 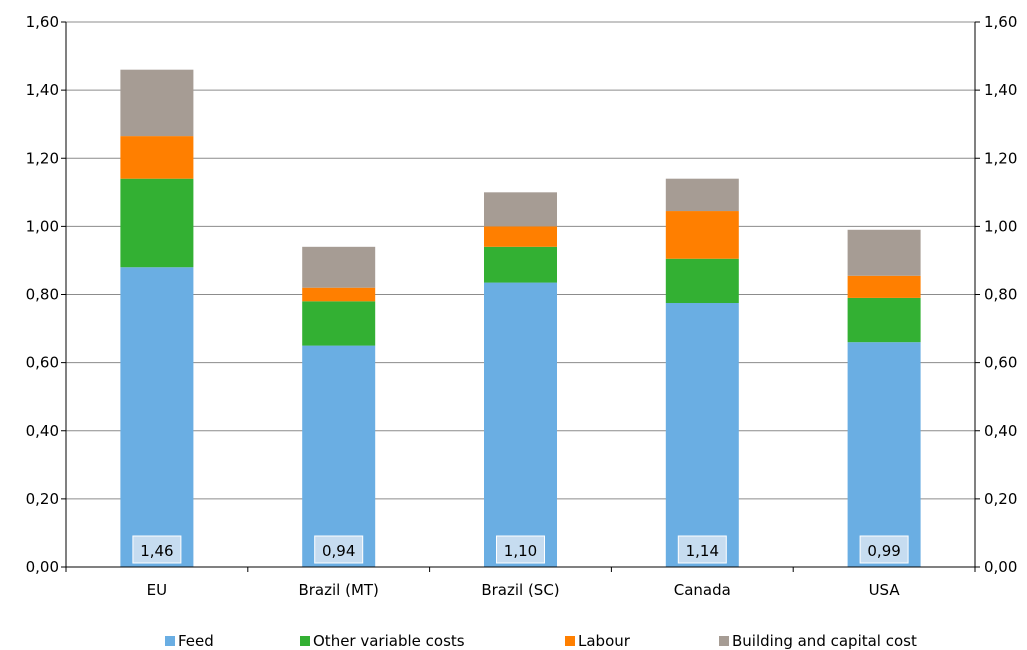 What do you see at coordinates (1000, 431) in the screenshot?
I see `y-tick-label-right: 0,40` at bounding box center [1000, 431].